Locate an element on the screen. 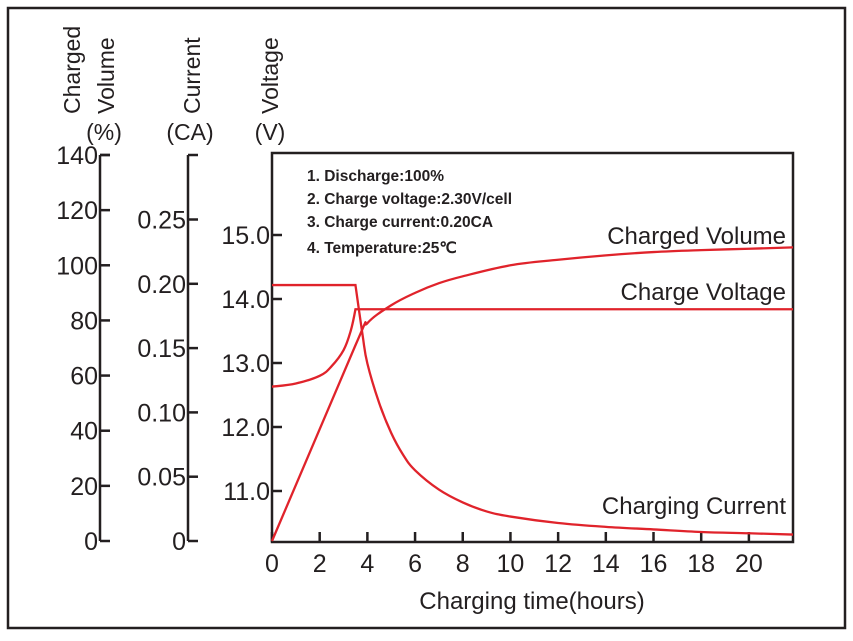 The width and height of the screenshot is (853, 641). axis-title-volume-line1: Charged is located at coordinates (72, 70).